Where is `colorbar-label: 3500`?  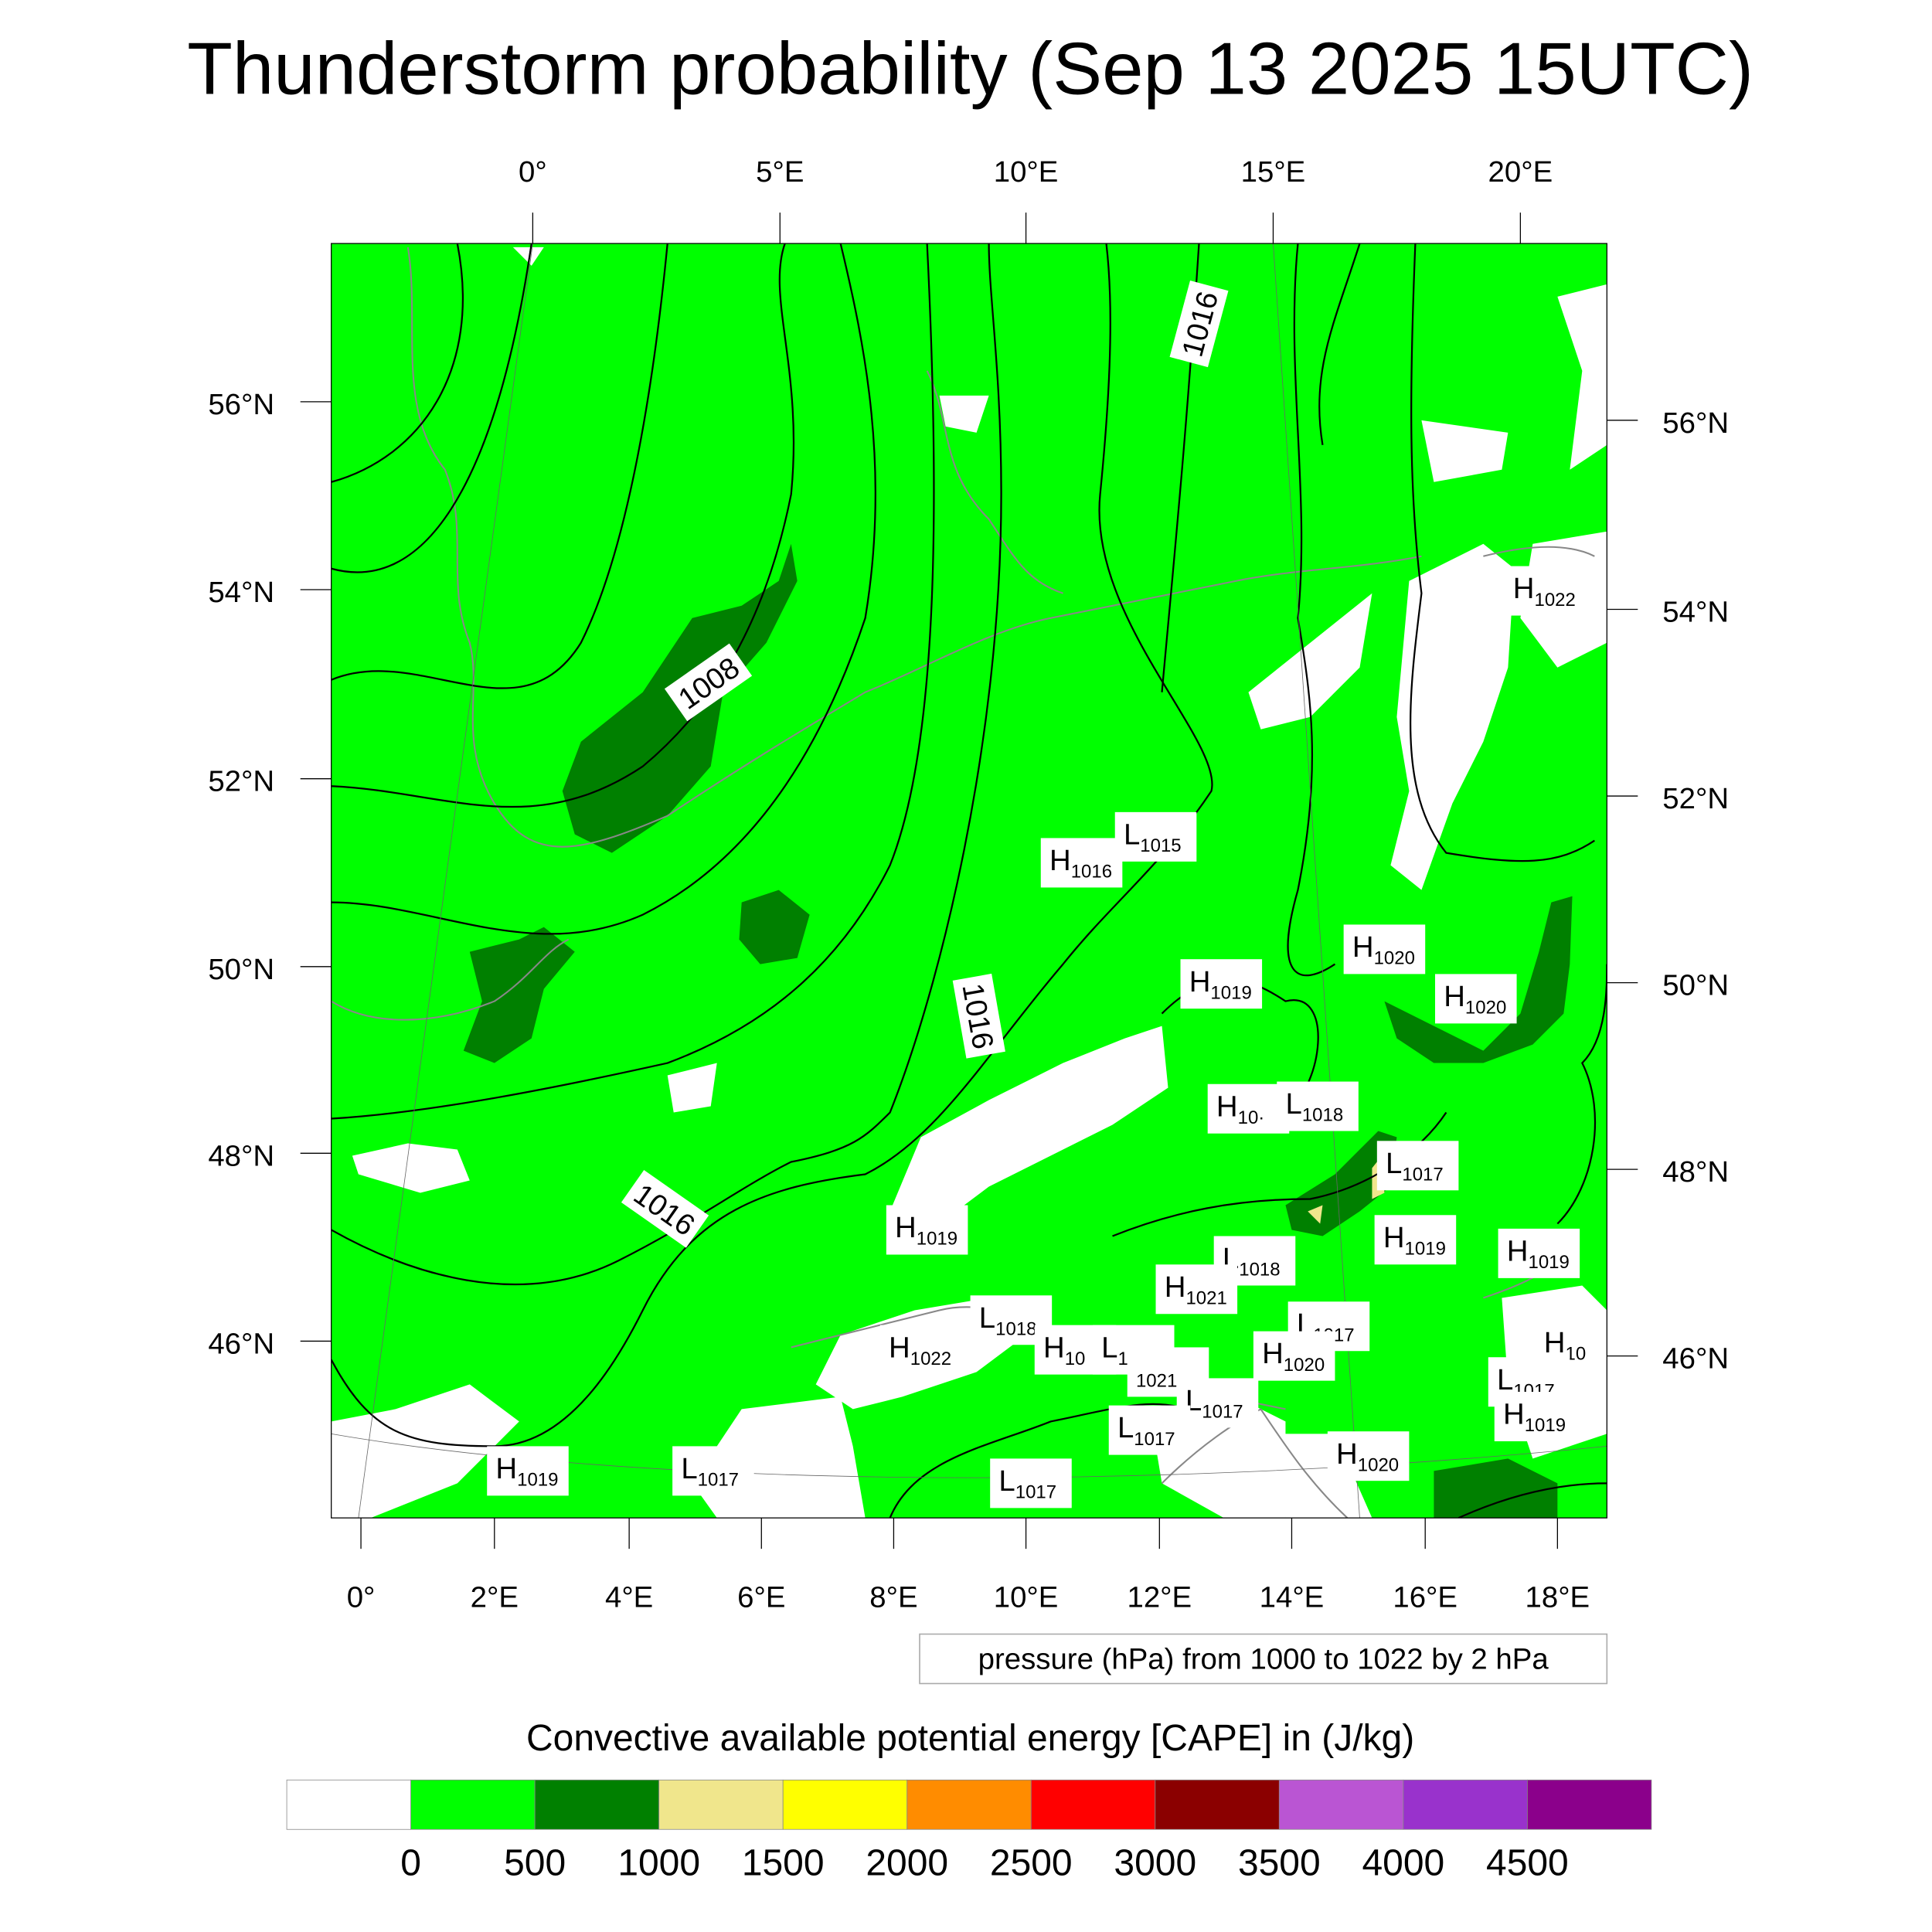 colorbar-label: 3500 is located at coordinates (1279, 1863).